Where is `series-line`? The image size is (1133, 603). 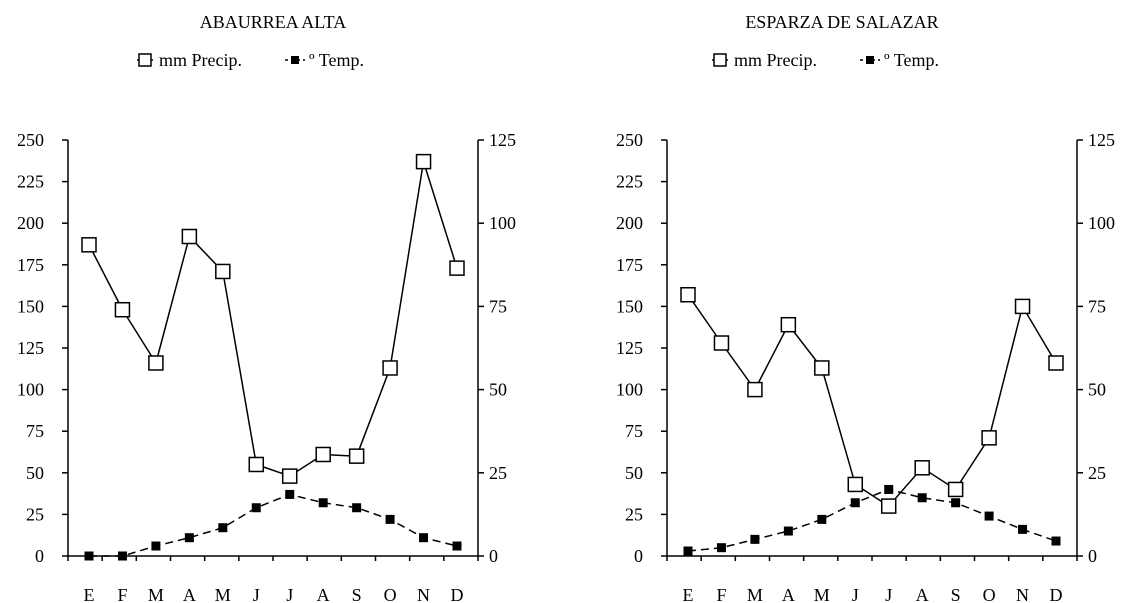 series-line is located at coordinates (872, 401).